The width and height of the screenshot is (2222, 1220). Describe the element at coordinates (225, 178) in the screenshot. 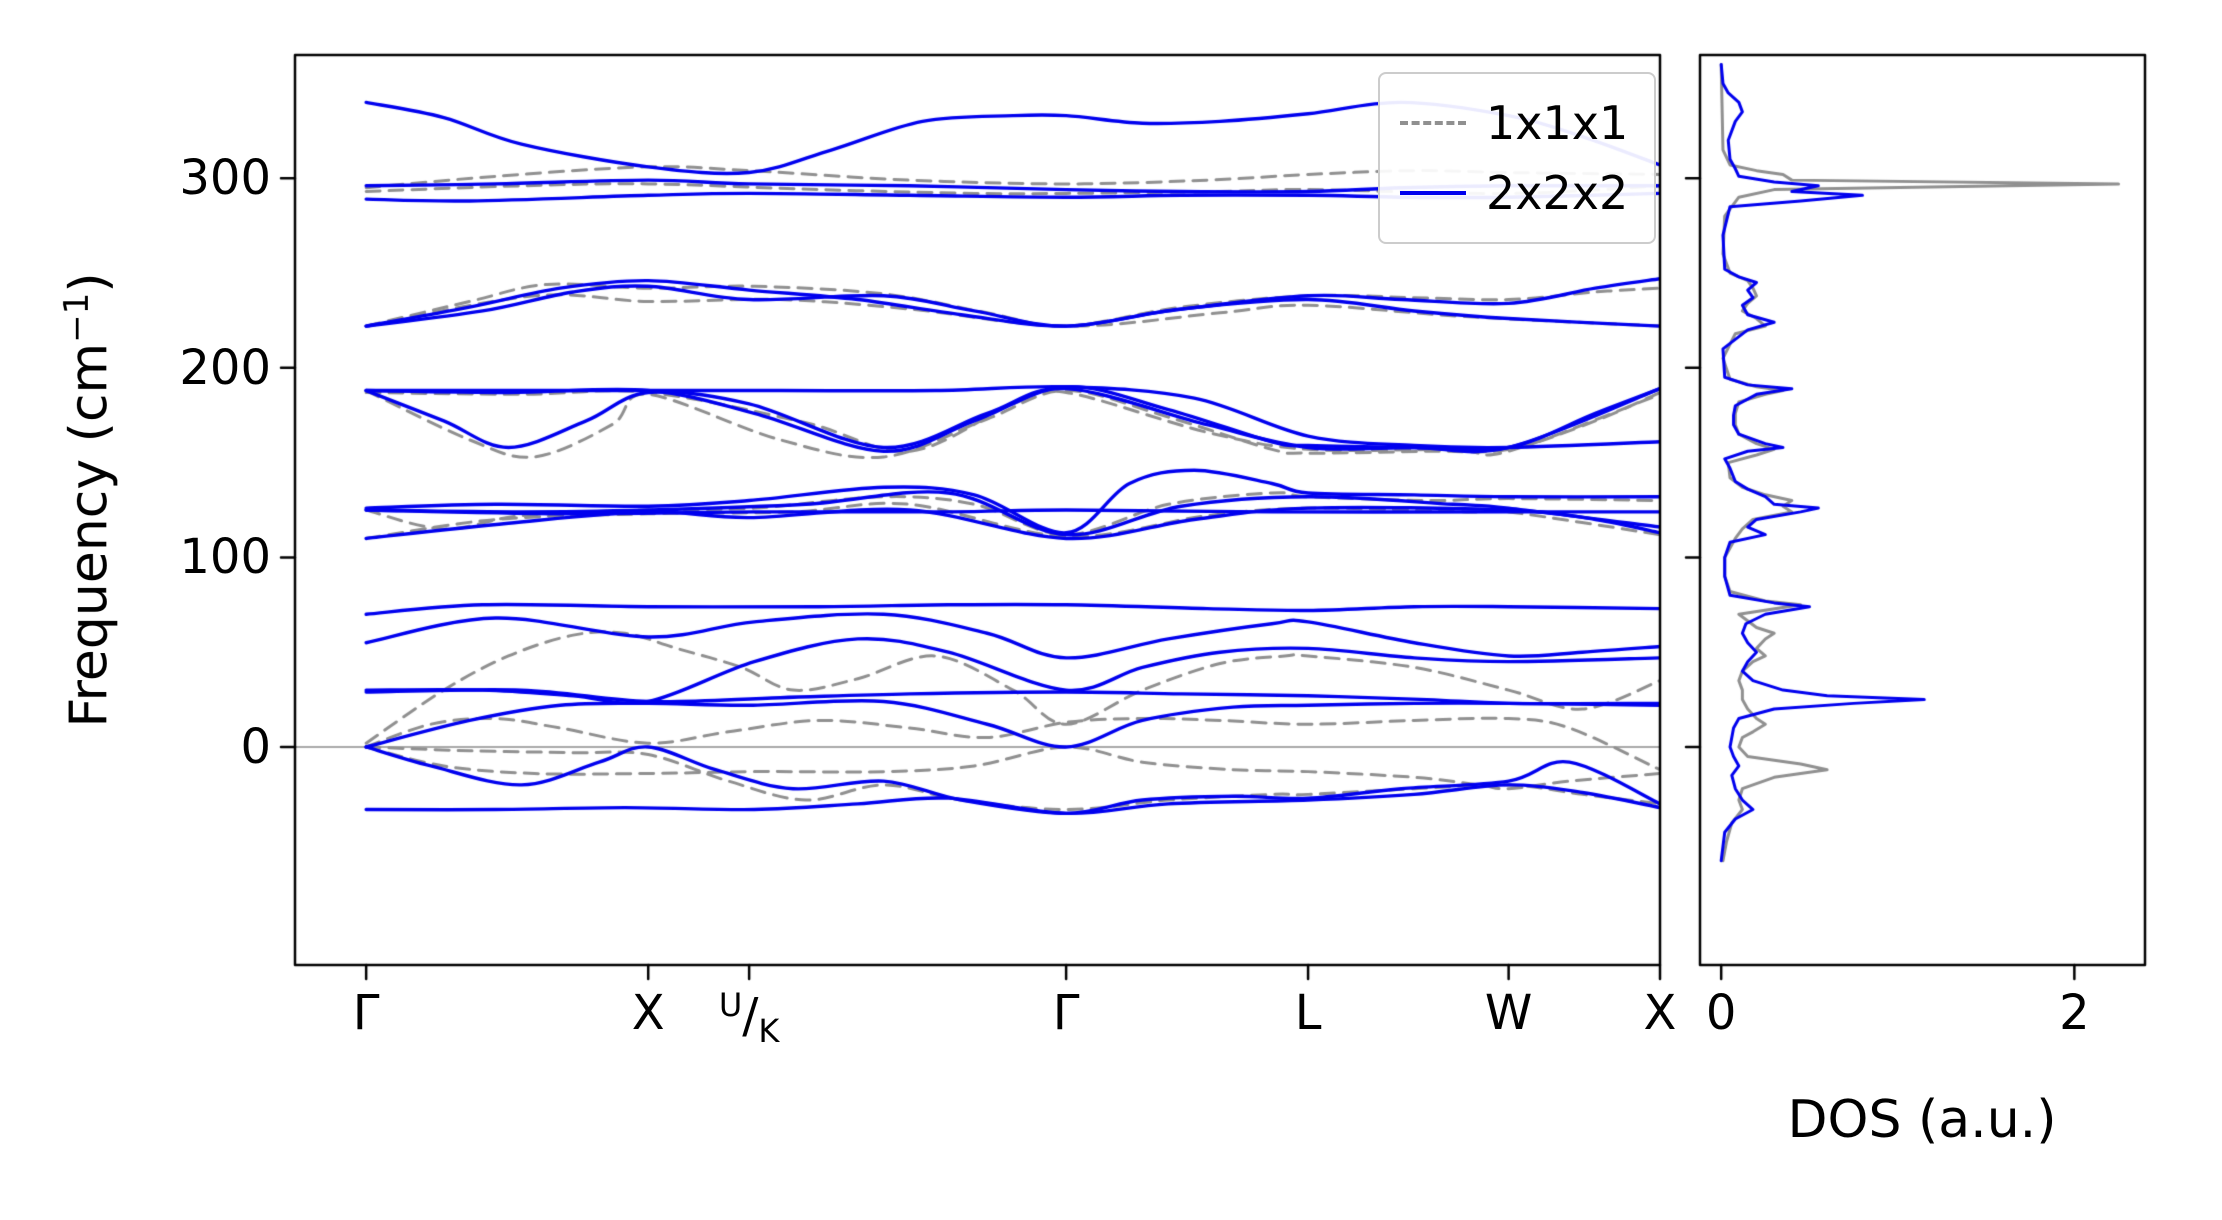

I see `y-tick-label-300: 300` at that location.